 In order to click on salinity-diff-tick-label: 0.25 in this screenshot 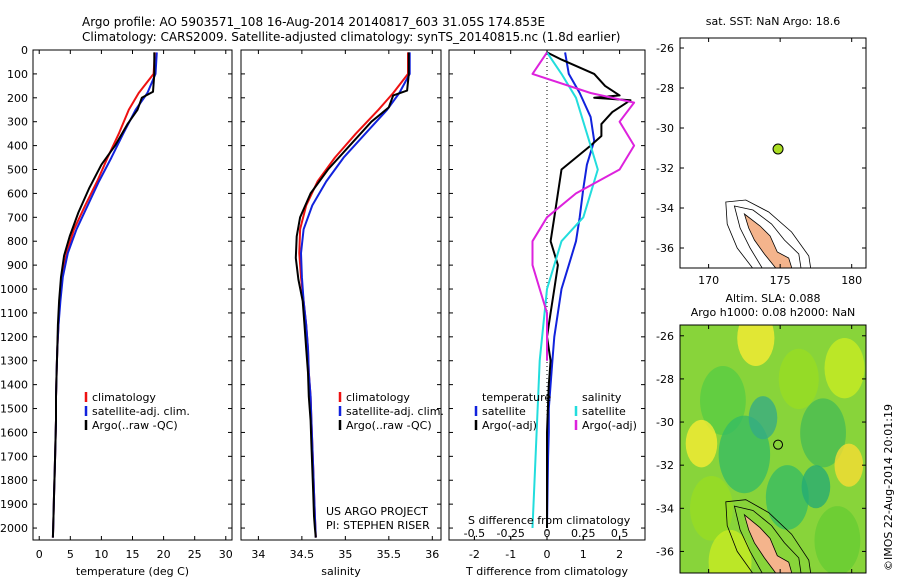, I will do `click(583, 533)`.